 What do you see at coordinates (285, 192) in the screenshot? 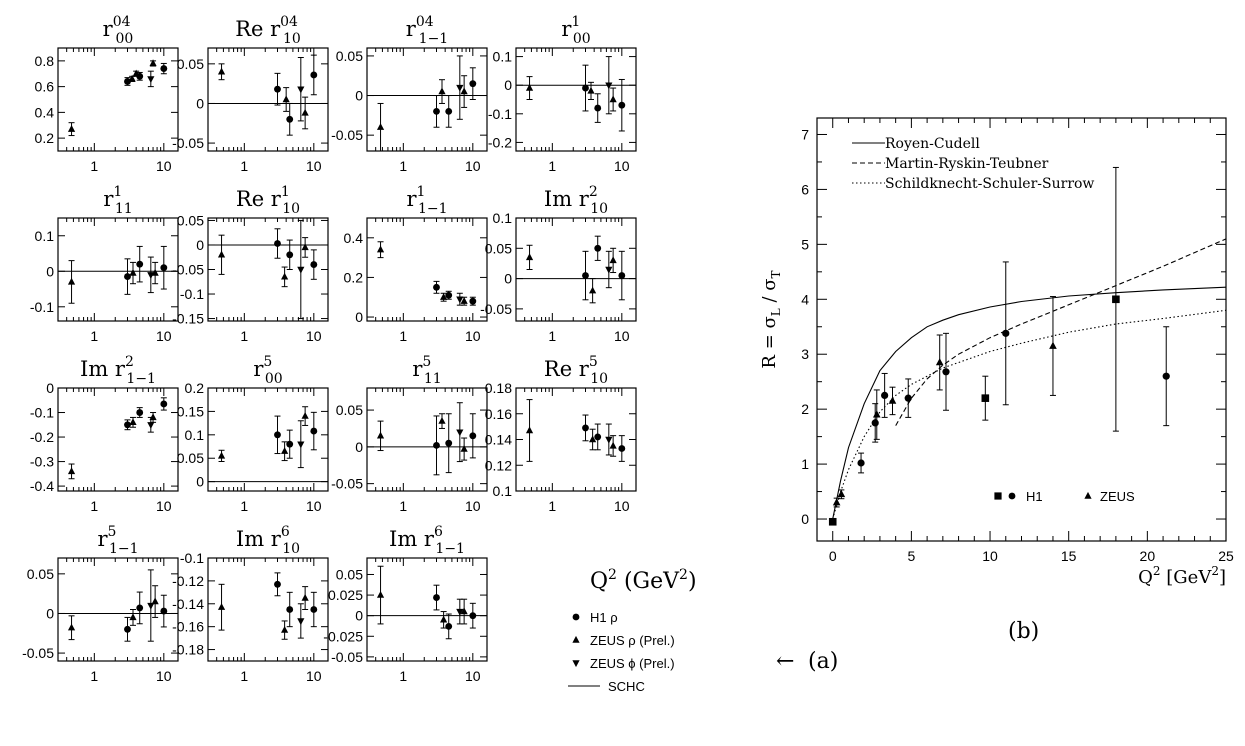
I see `panel-title-sup: 1` at bounding box center [285, 192].